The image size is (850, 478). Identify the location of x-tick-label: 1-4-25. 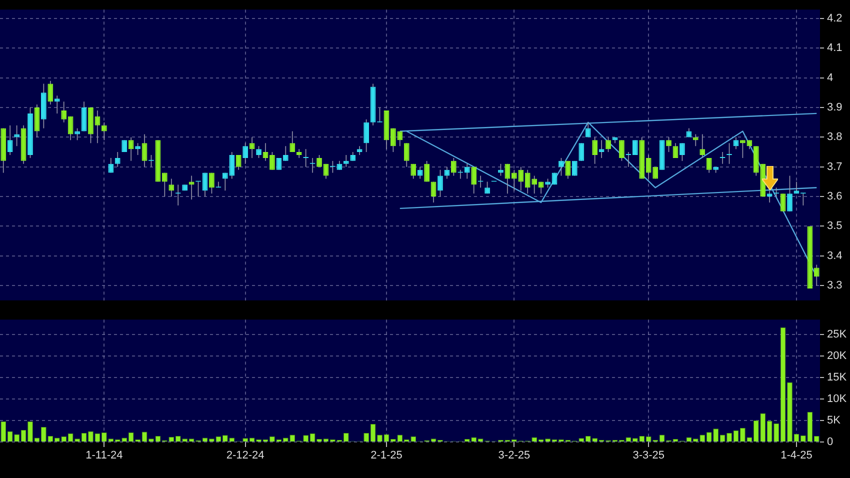
(796, 456).